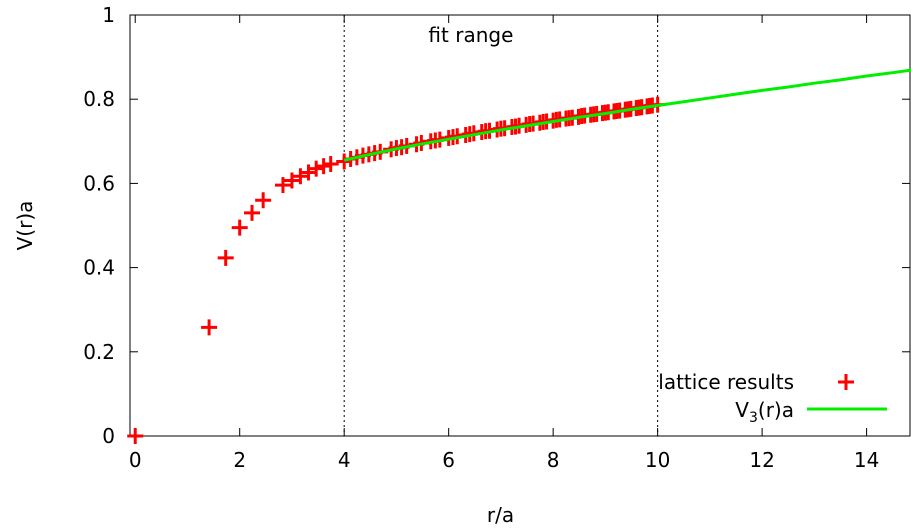  I want to click on y-tick-label: 0.2, so click(99, 352).